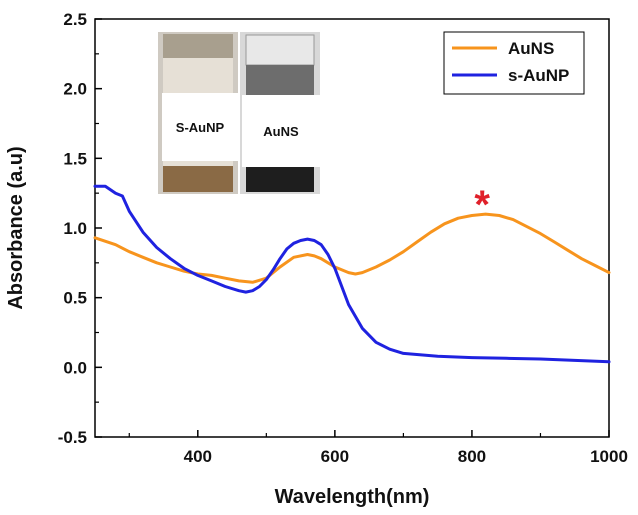 The height and width of the screenshot is (515, 638). Describe the element at coordinates (72, 437) in the screenshot. I see `y-tick-label: -0.5` at that location.